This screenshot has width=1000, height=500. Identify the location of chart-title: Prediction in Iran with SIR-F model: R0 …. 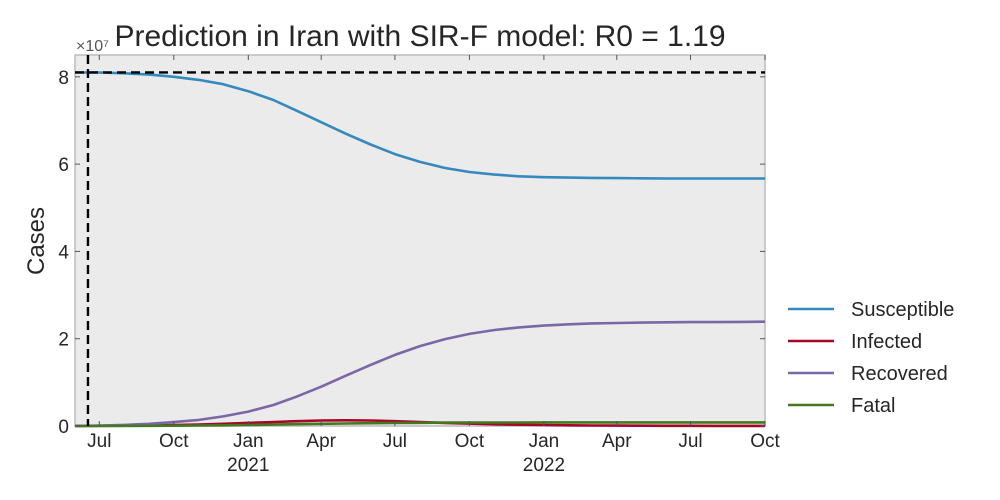
(419, 36).